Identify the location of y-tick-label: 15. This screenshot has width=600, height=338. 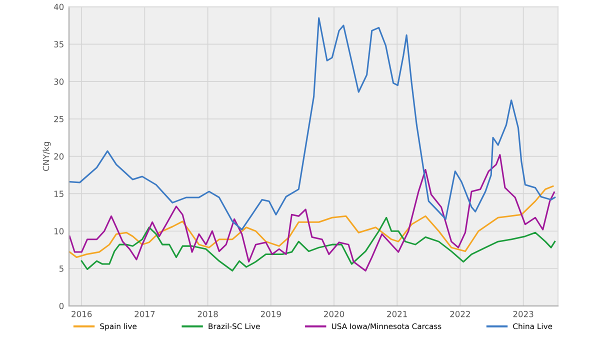
(59, 193).